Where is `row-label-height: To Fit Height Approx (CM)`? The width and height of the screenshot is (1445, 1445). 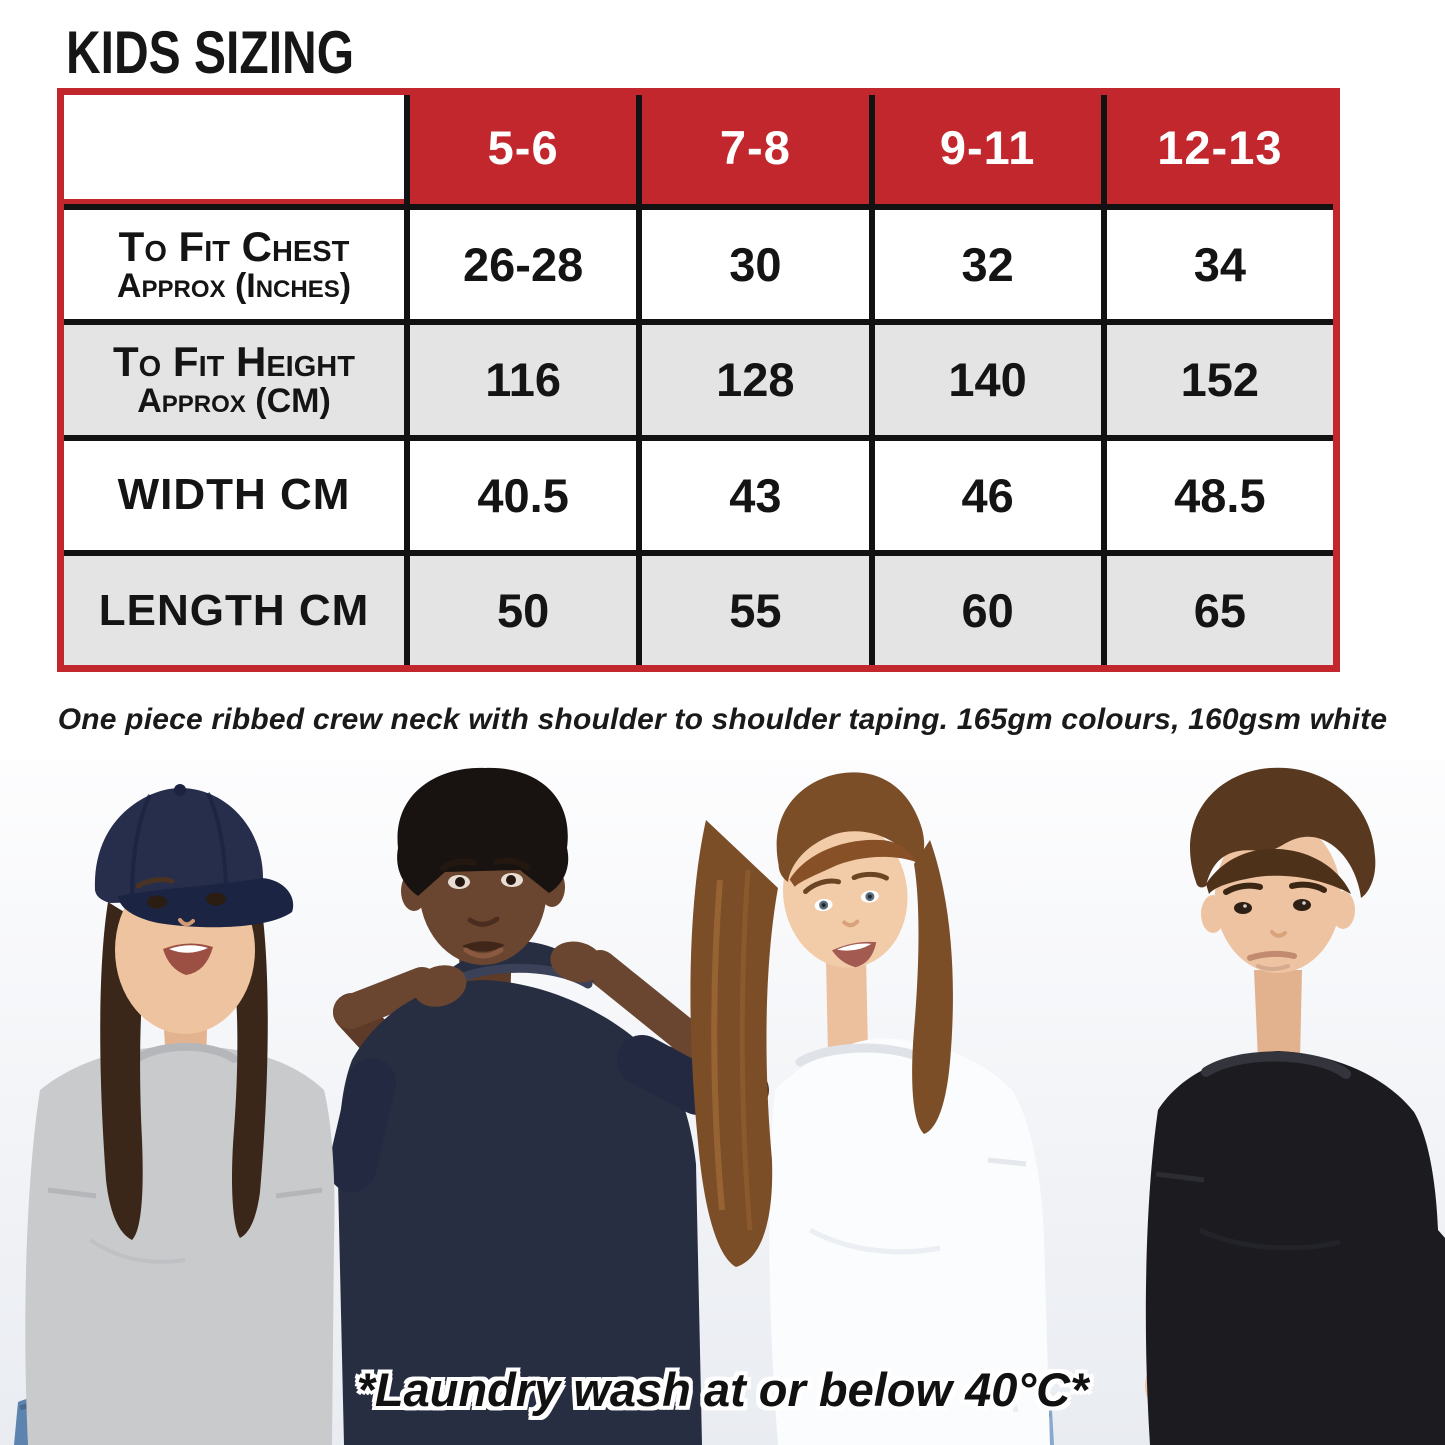
row-label-height: To Fit Height Approx (CM) is located at coordinates (234, 380).